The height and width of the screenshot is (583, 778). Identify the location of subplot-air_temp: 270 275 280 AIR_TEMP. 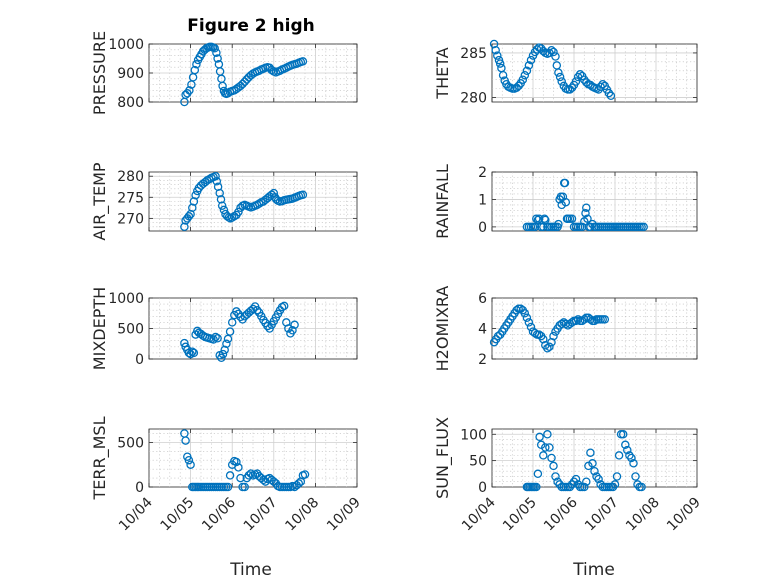
(224, 201).